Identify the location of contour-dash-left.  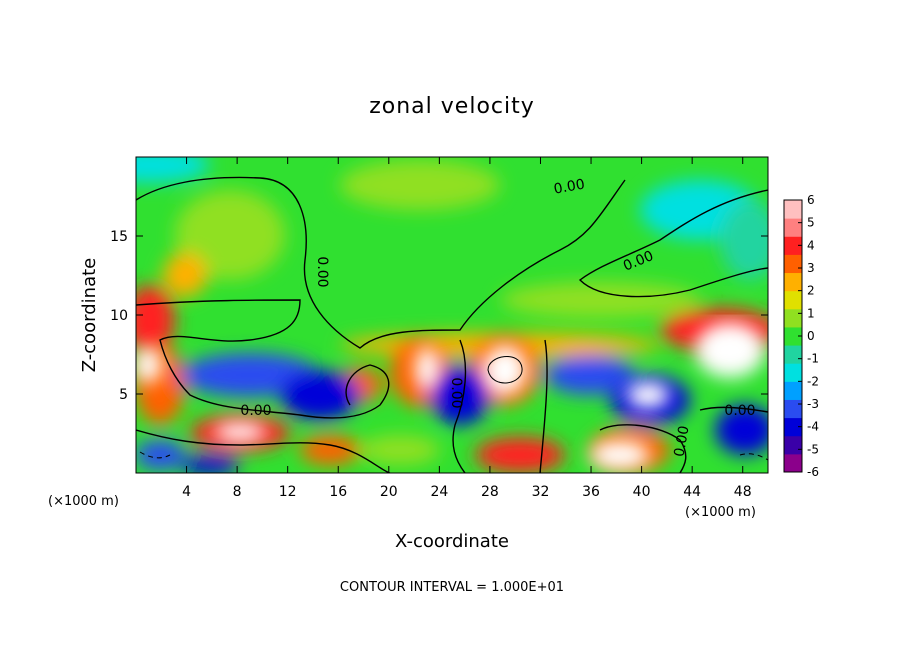
(155, 455).